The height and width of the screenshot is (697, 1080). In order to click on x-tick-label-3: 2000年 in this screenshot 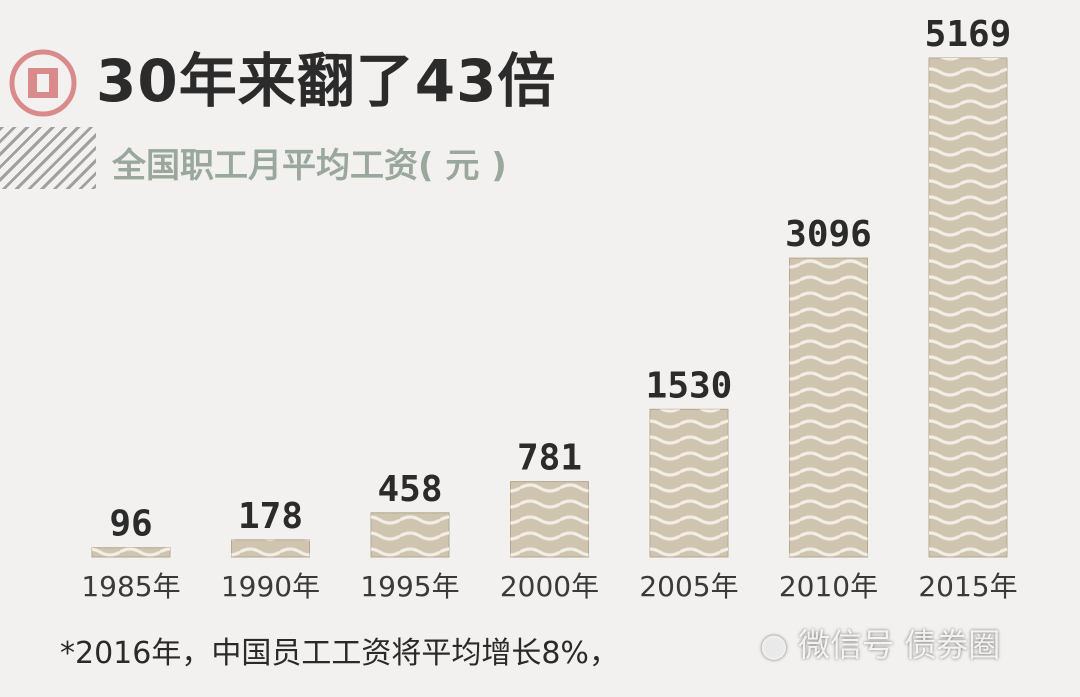, I will do `click(549, 586)`.